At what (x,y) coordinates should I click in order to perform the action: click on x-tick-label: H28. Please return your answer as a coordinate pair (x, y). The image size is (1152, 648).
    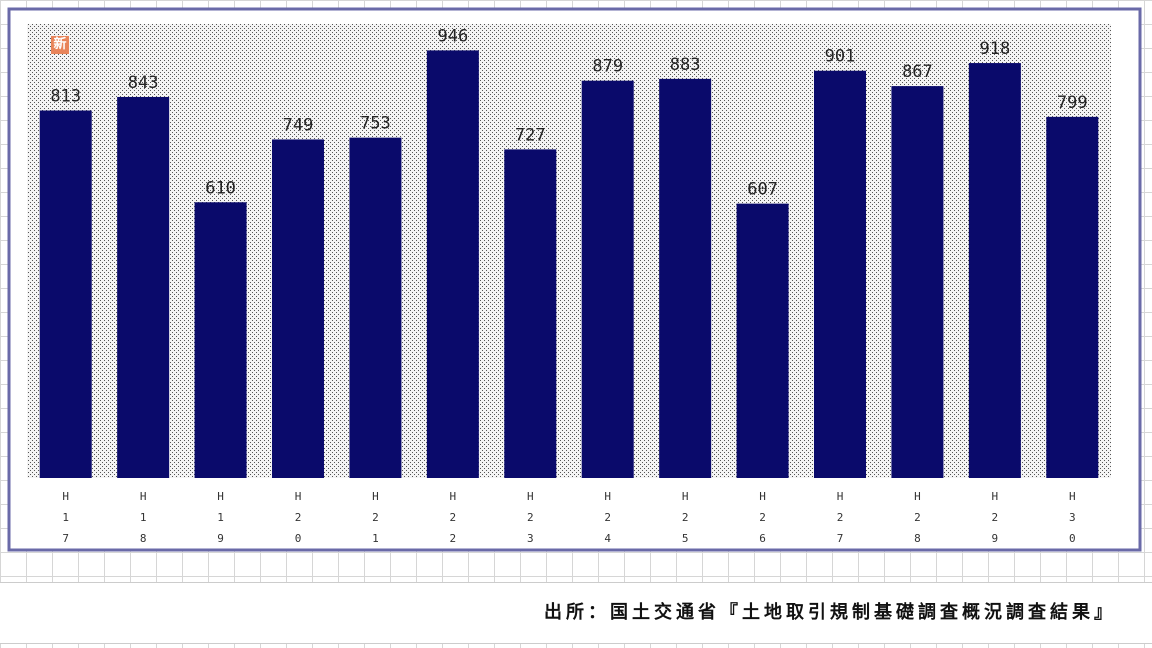
    Looking at the image, I should click on (917, 517).